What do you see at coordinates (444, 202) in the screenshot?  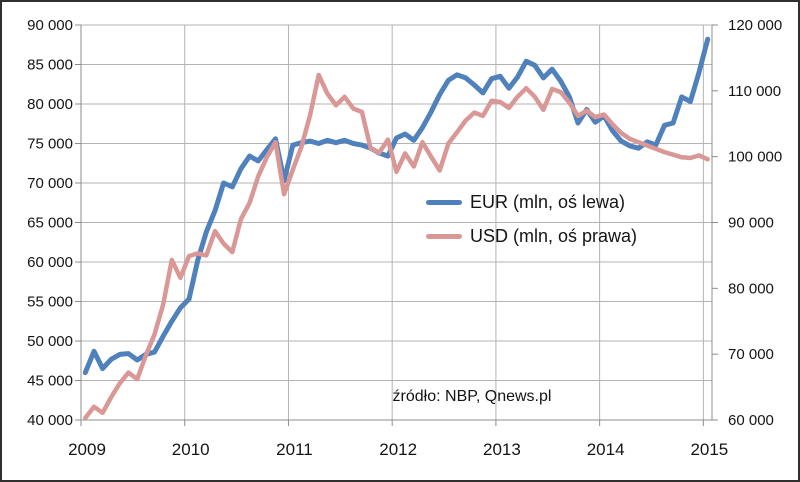 I see `eur-legend-line` at bounding box center [444, 202].